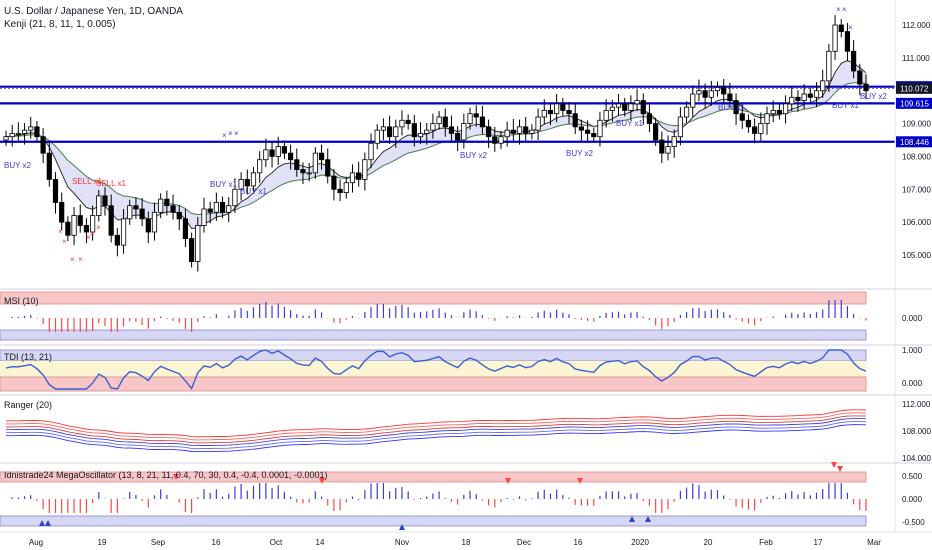  What do you see at coordinates (447, 114) in the screenshot?
I see `horizontal-levels` at bounding box center [447, 114].